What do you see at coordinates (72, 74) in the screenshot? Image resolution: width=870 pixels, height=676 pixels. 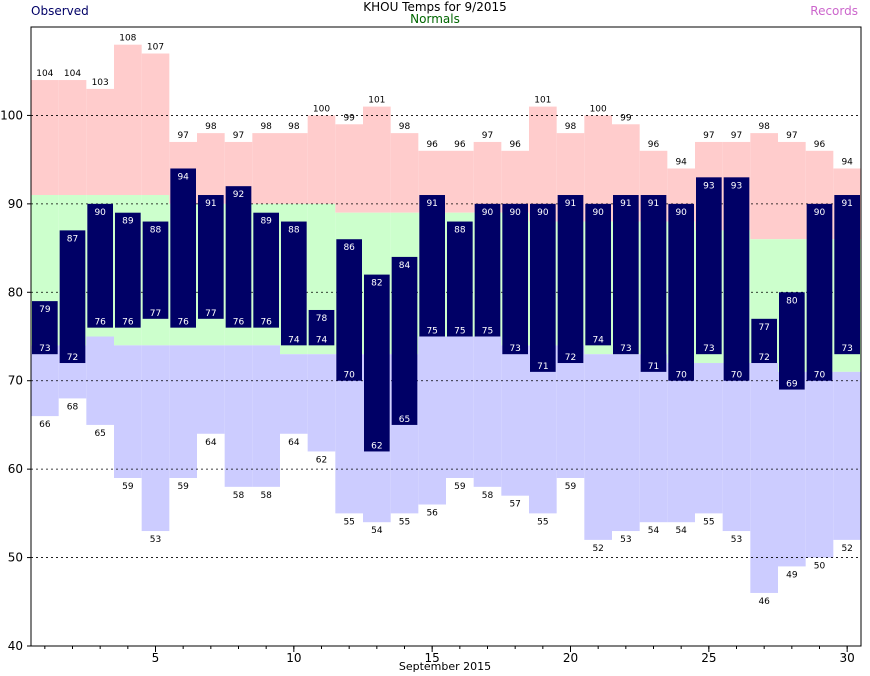 I see `record-high-label: 104` at bounding box center [72, 74].